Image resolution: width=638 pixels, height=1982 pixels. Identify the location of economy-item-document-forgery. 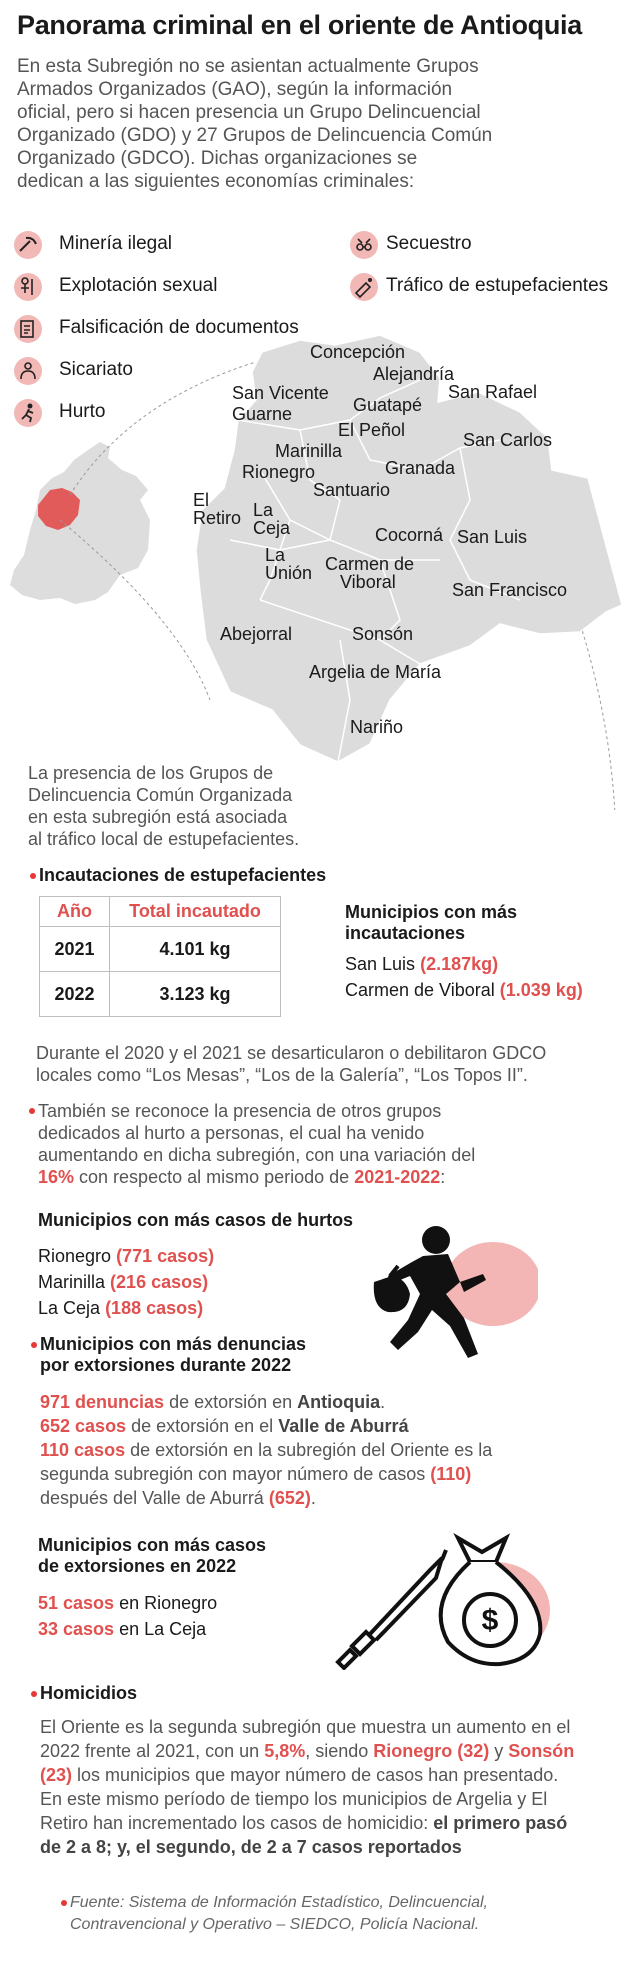
(28, 329).